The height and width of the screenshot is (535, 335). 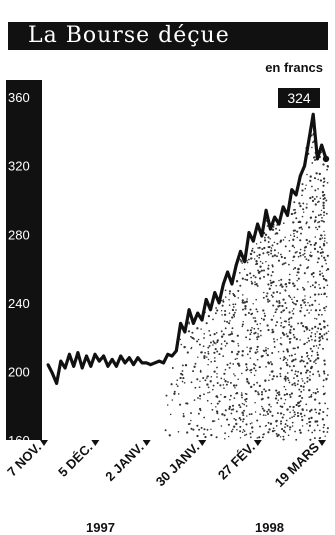 I want to click on title-bar: La Bourse déçue, so click(x=168, y=36).